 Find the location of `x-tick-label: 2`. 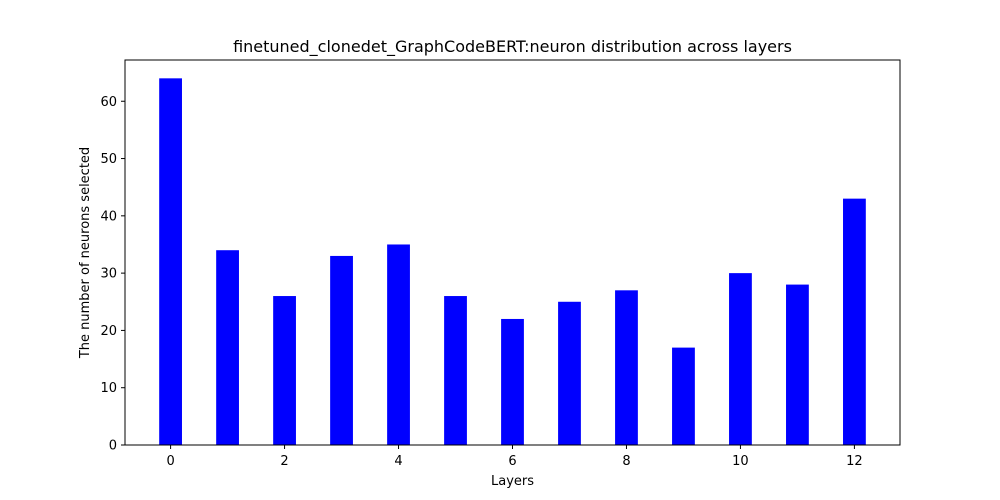

x-tick-label: 2 is located at coordinates (284, 461).